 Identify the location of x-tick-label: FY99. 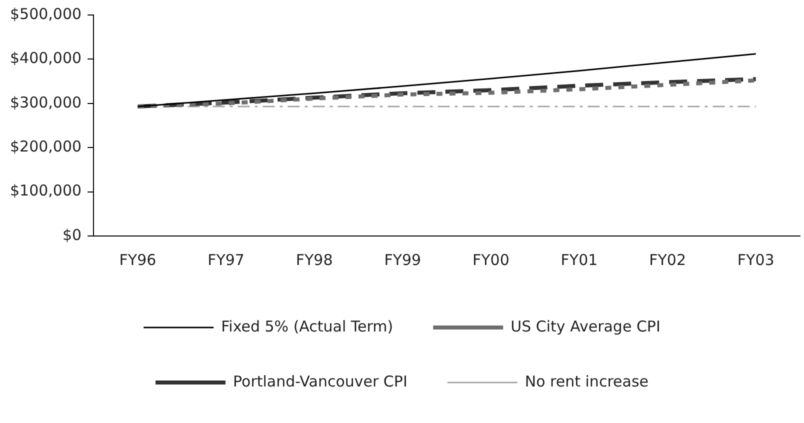
(403, 259).